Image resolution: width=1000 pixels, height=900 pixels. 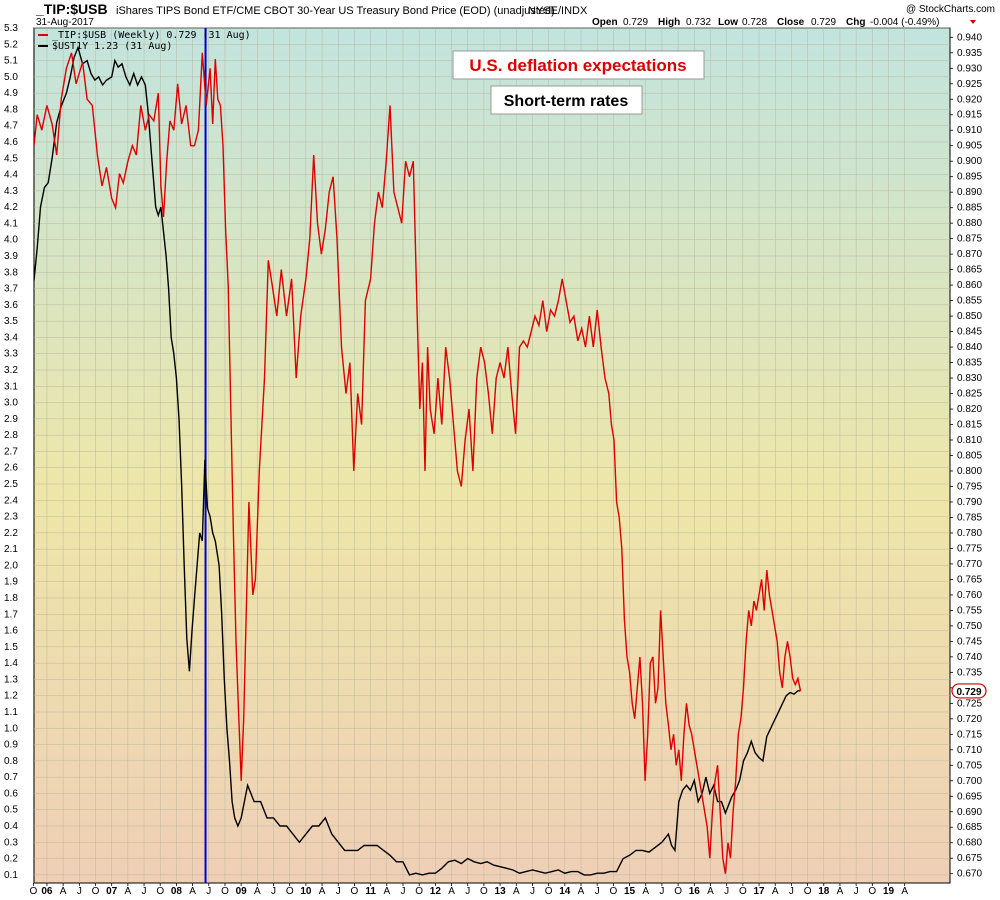 What do you see at coordinates (754, 22) in the screenshot?
I see `low-value: 0.728` at bounding box center [754, 22].